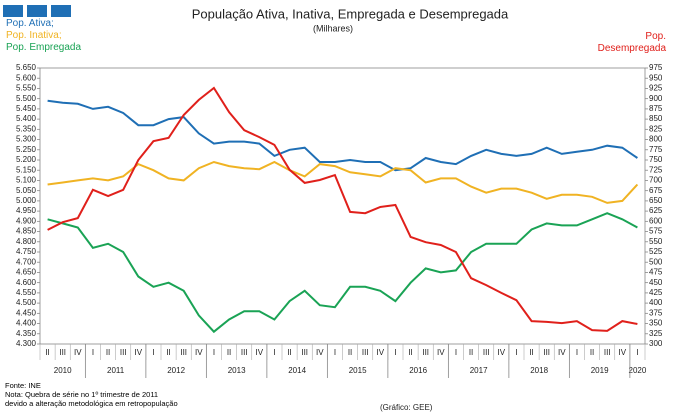 The width and height of the screenshot is (680, 418). What do you see at coordinates (30, 23) in the screenshot?
I see `legend-entry: Pop. Ativa;` at bounding box center [30, 23].